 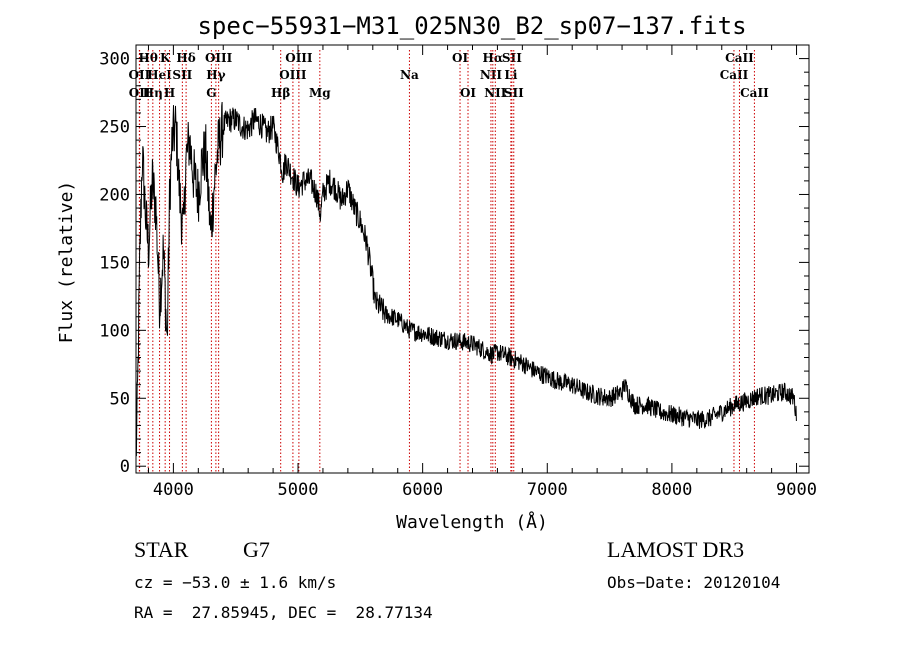 I want to click on y-tick-label: 250, so click(x=114, y=128).